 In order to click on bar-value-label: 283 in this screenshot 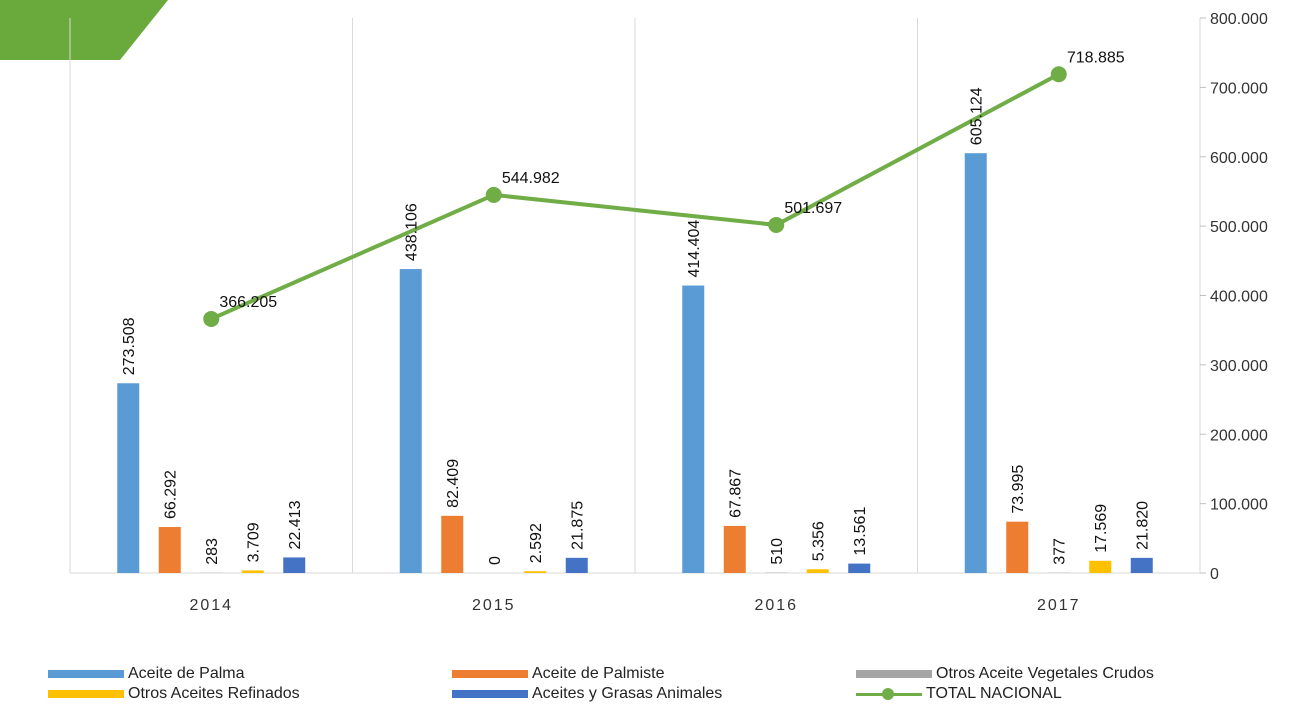, I will do `click(212, 551)`.